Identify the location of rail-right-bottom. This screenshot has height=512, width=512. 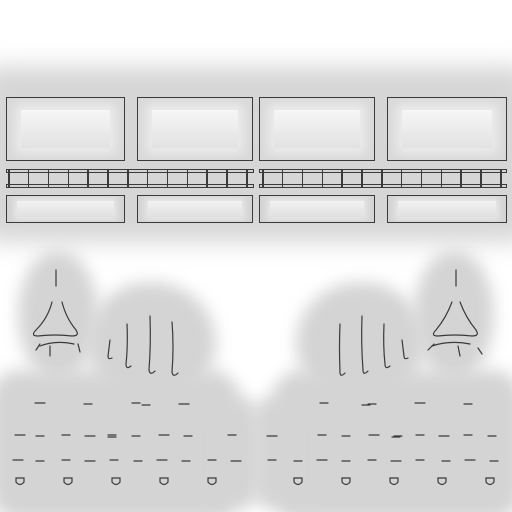
(383, 186).